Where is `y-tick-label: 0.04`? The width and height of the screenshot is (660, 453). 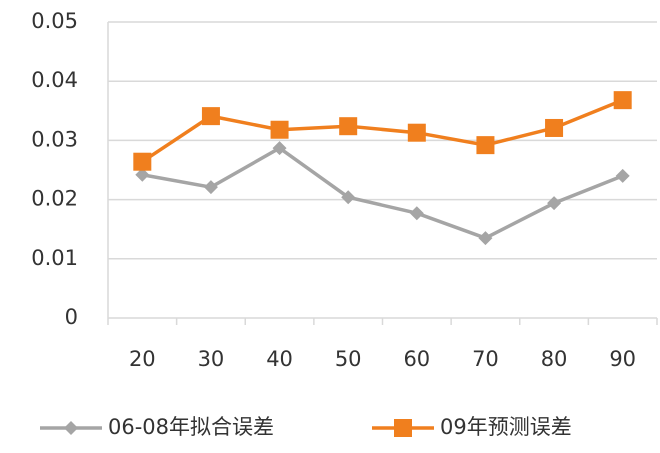 y-tick-label: 0.04 is located at coordinates (54, 80).